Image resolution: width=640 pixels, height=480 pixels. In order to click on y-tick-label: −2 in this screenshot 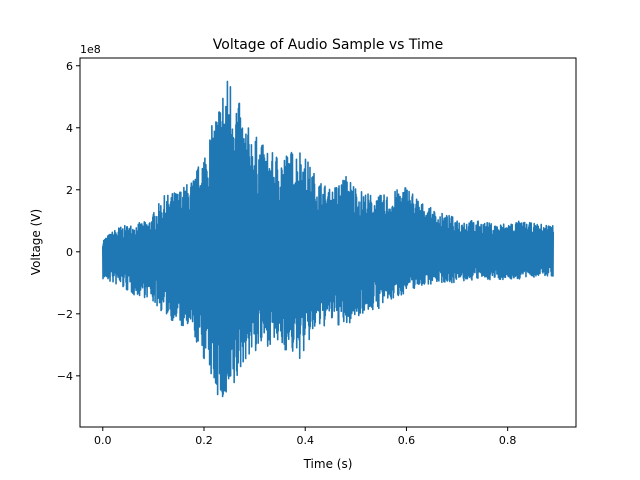, I will do `click(65, 314)`.